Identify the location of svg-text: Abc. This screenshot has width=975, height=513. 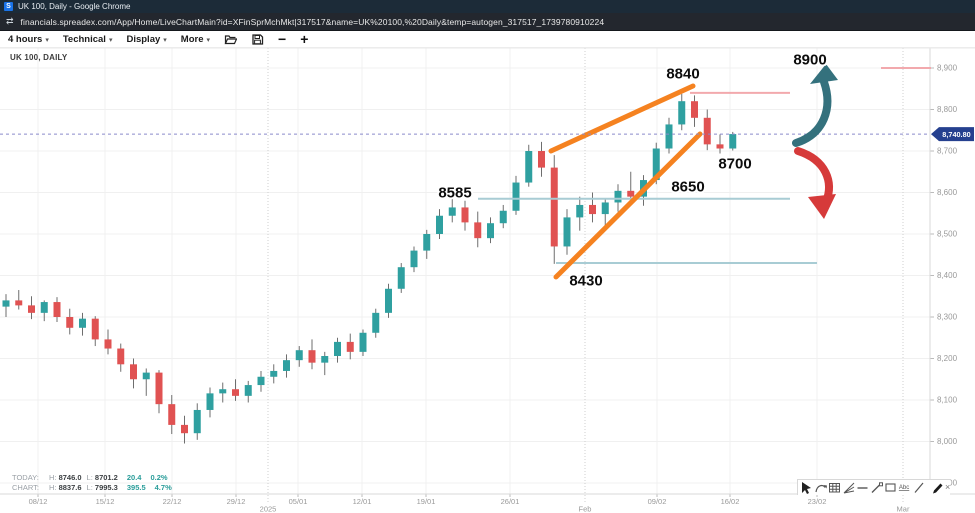
(904, 488).